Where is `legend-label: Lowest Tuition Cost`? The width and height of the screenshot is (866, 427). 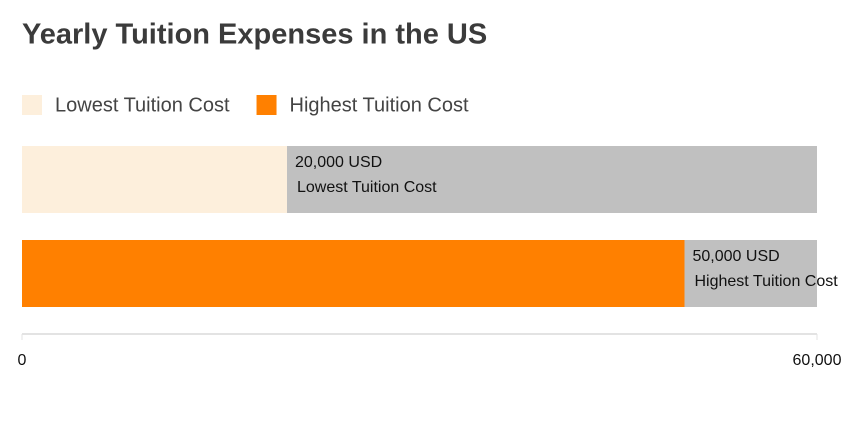
legend-label: Lowest Tuition Cost is located at coordinates (142, 105).